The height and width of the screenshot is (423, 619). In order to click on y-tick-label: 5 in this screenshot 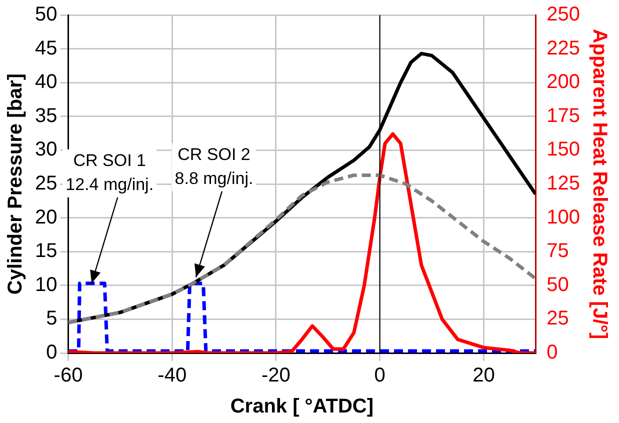, I will do `click(52, 319)`.